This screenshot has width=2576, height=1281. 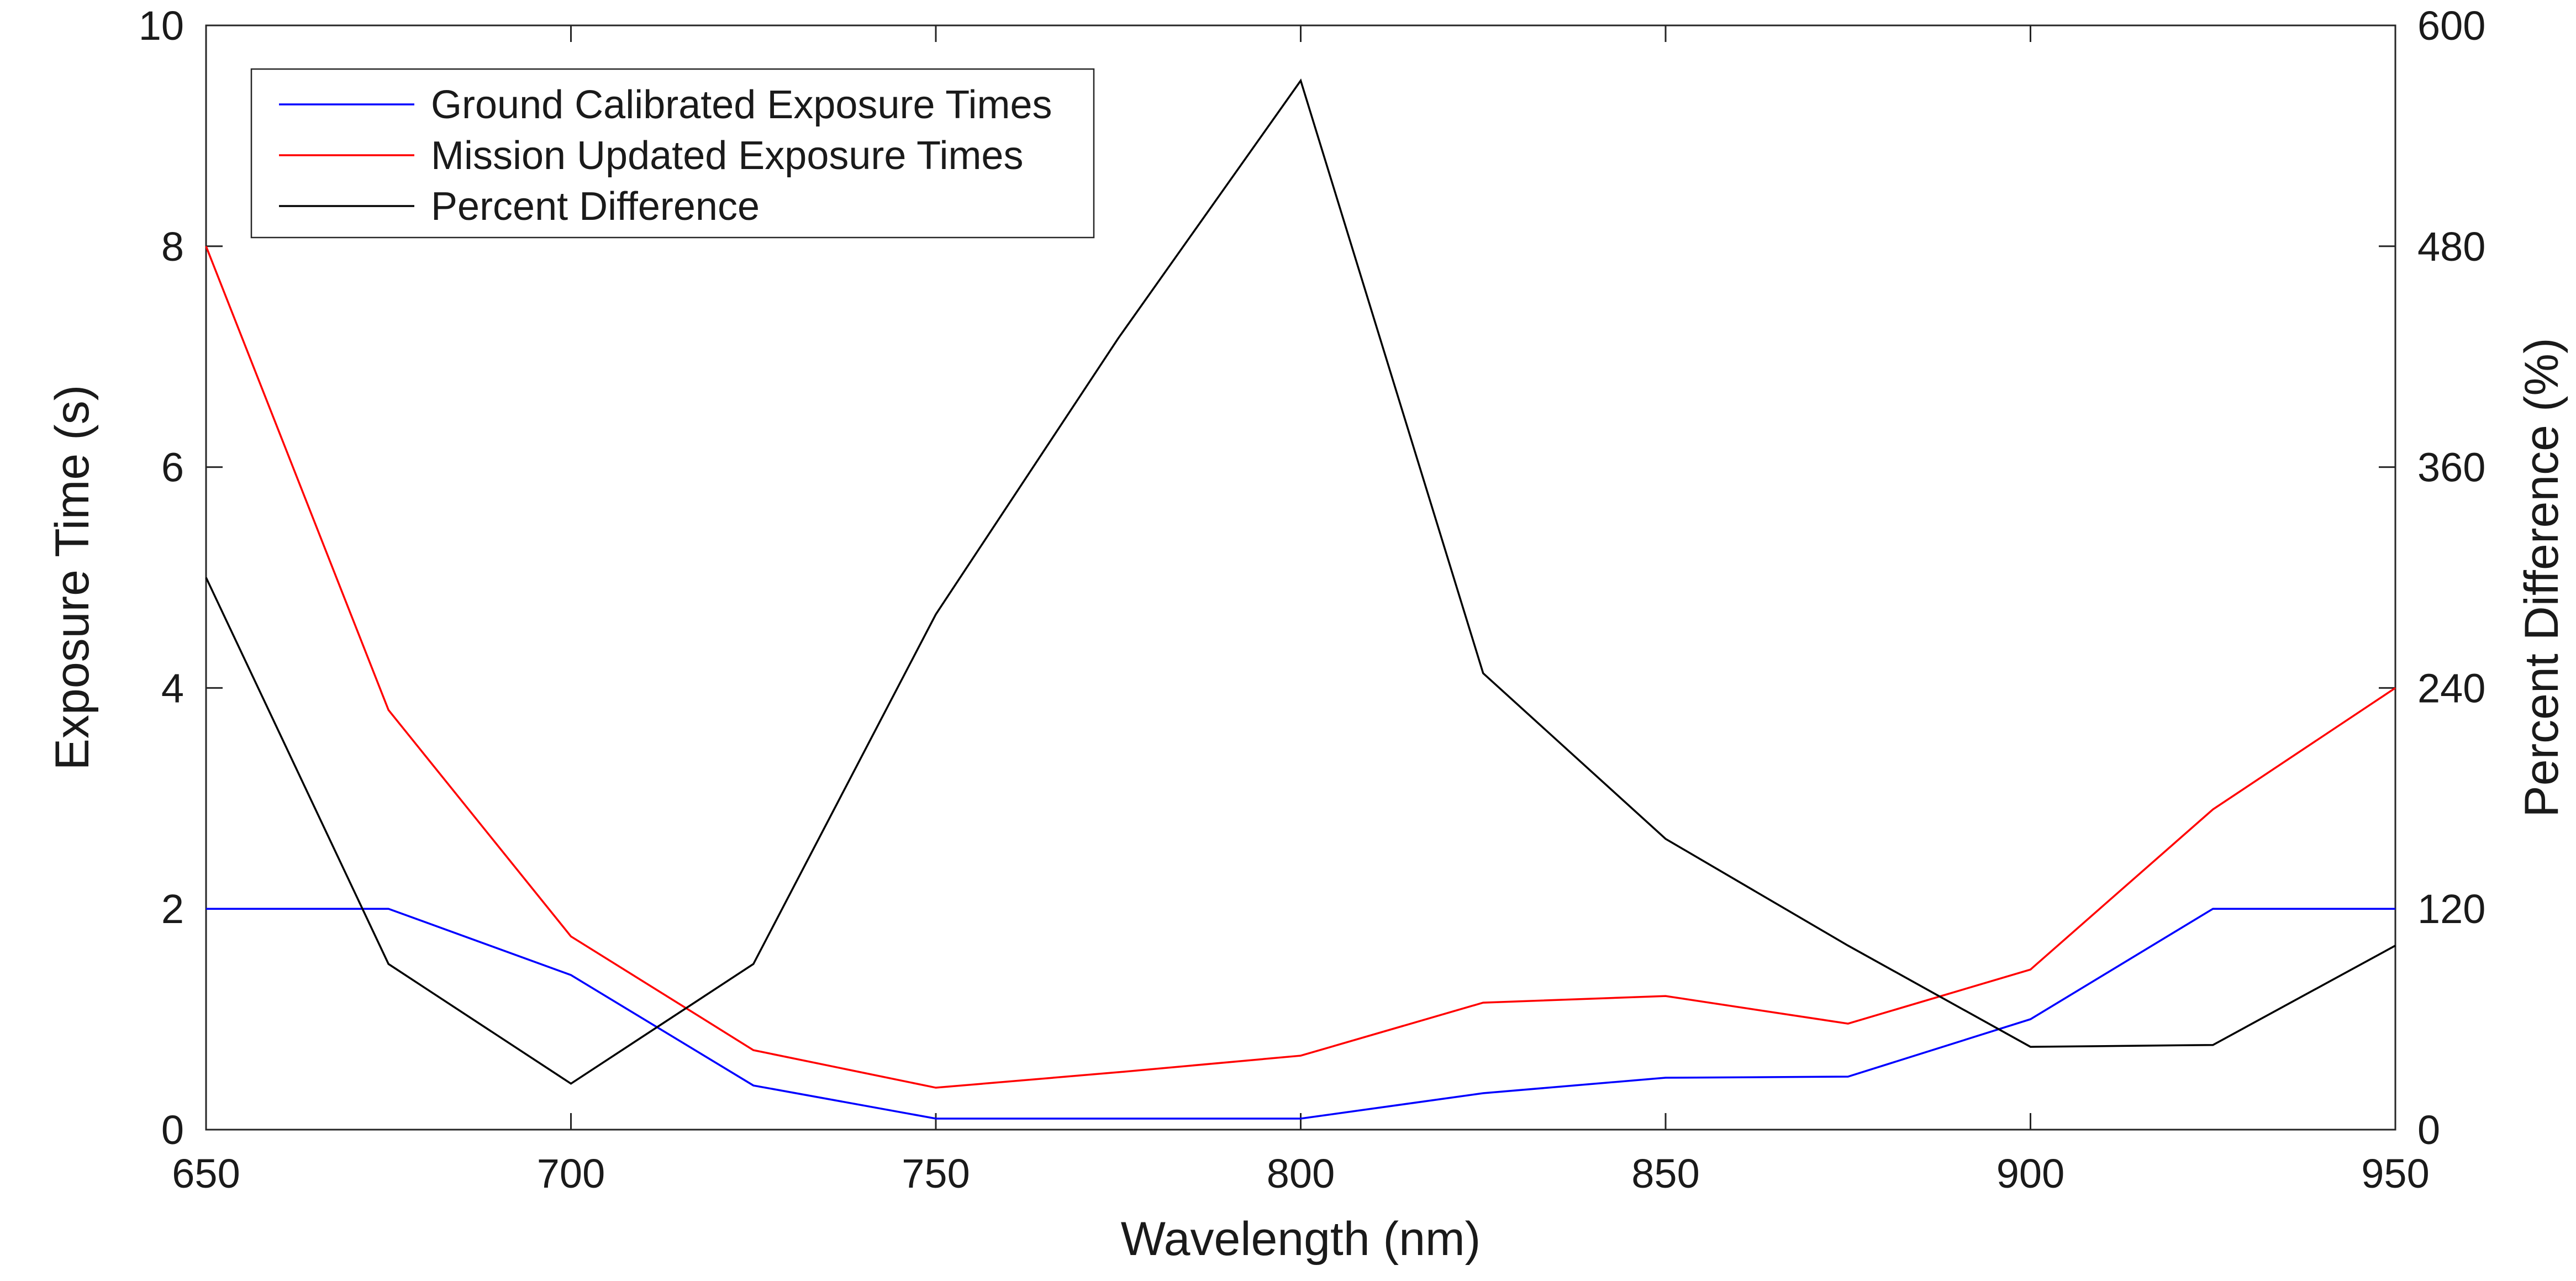 What do you see at coordinates (172, 688) in the screenshot?
I see `y-tick-label: 4` at bounding box center [172, 688].